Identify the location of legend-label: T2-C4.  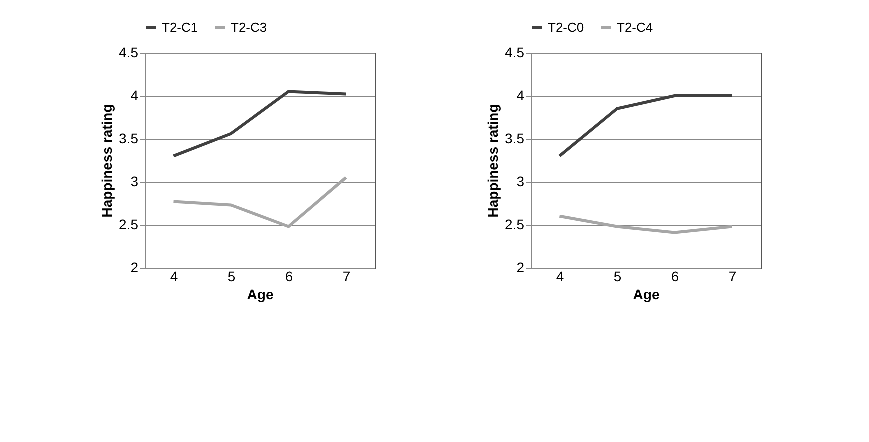
(635, 27).